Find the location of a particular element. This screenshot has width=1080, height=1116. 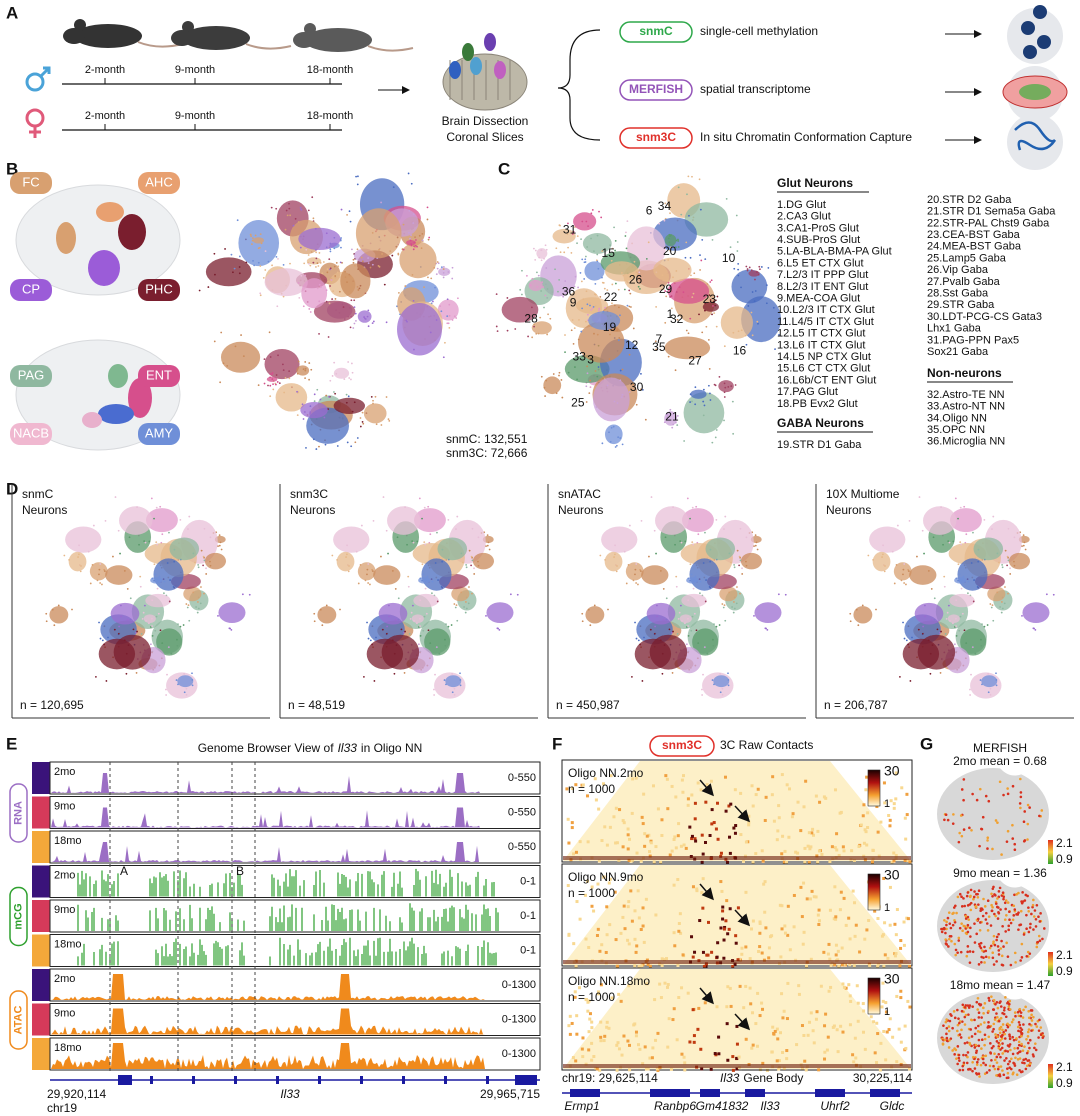

mouse-tail is located at coordinates (268, 46).